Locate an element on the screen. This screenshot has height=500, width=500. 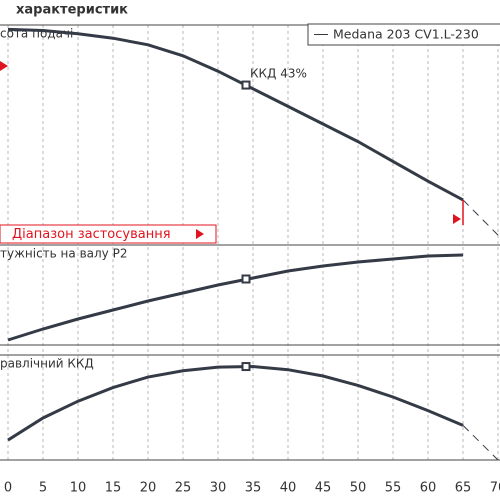
x-tick-label: 0 is located at coordinates (8, 488).